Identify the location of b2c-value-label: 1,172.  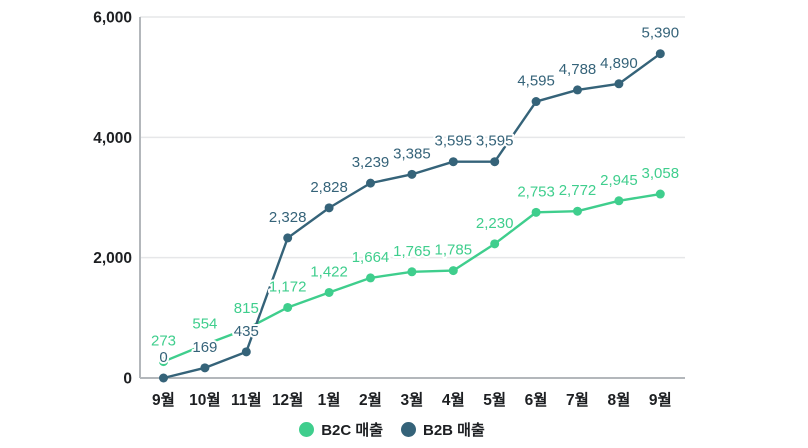
(288, 286).